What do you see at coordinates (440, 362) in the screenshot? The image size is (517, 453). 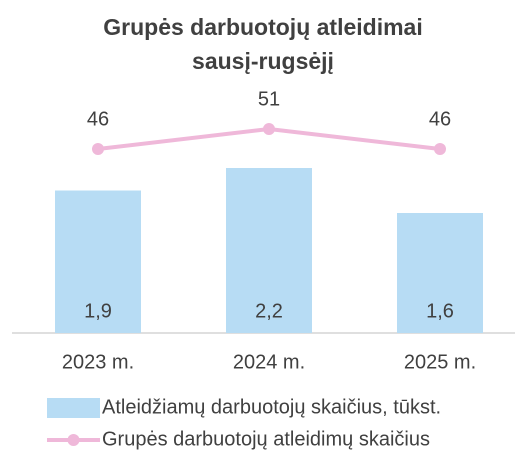 I see `x-tick-label: 2025 m.` at bounding box center [440, 362].